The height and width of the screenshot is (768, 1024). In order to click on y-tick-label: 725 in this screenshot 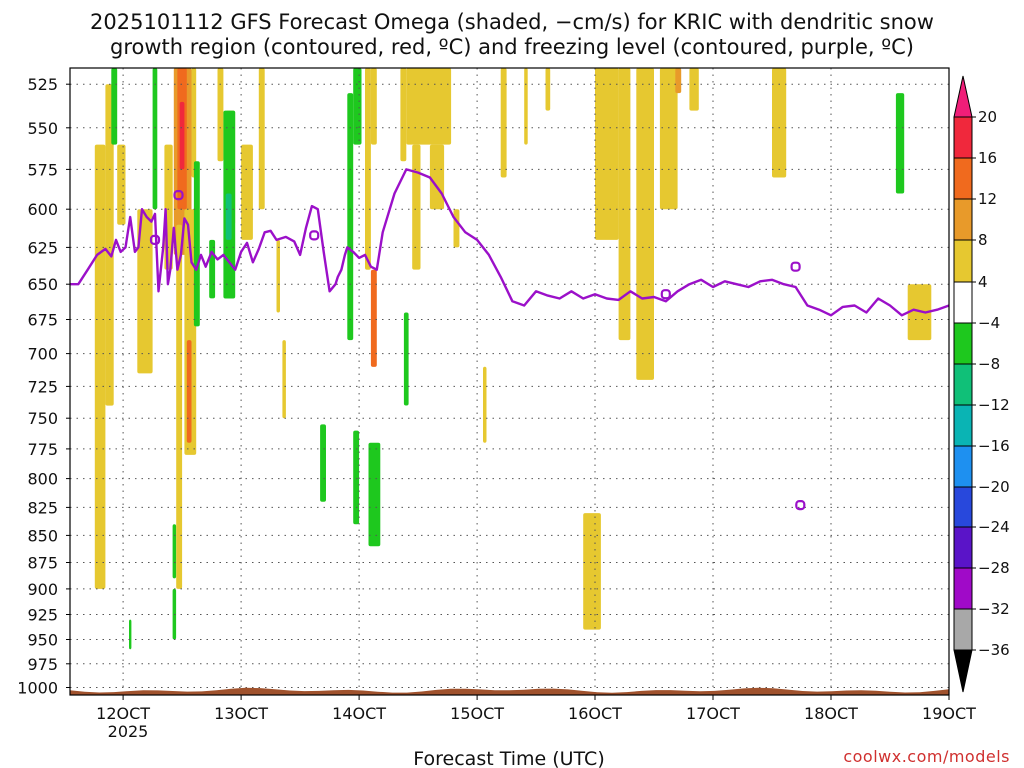, I will do `click(42, 386)`.